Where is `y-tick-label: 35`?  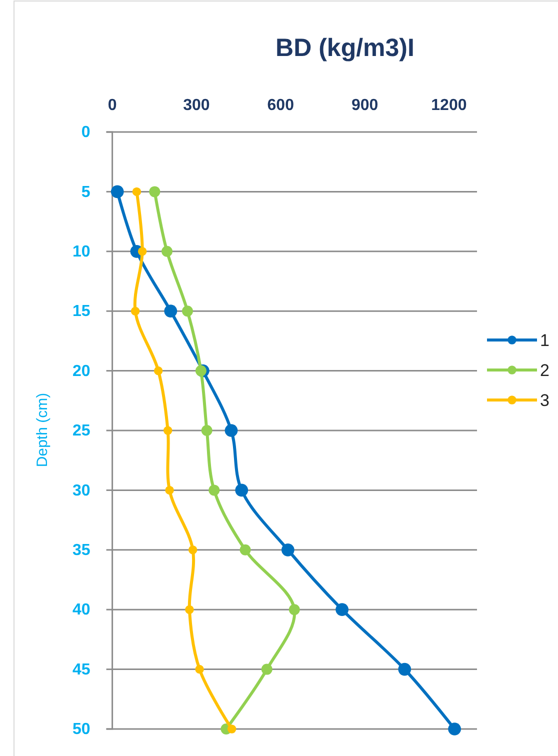 y-tick-label: 35 is located at coordinates (81, 551).